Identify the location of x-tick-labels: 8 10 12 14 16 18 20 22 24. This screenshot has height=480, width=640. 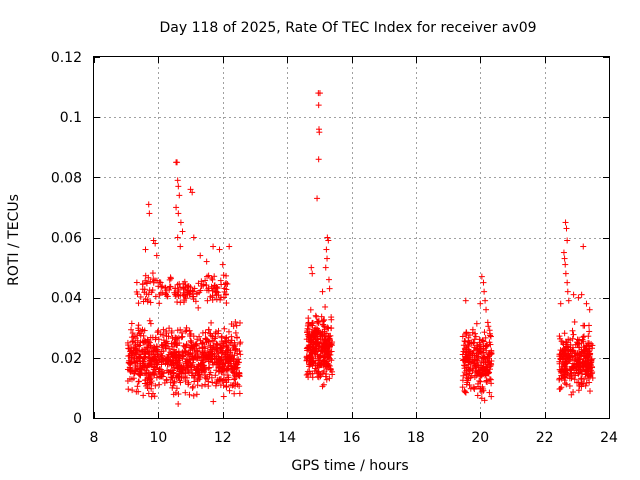
(354, 438).